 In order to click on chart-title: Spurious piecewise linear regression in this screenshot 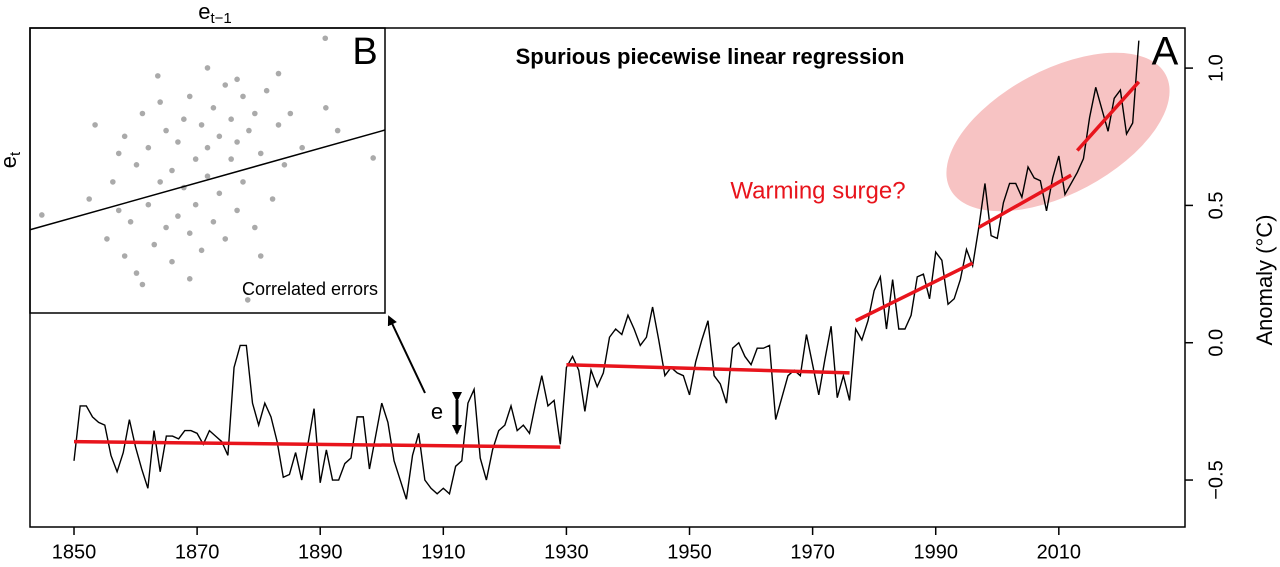, I will do `click(710, 56)`.